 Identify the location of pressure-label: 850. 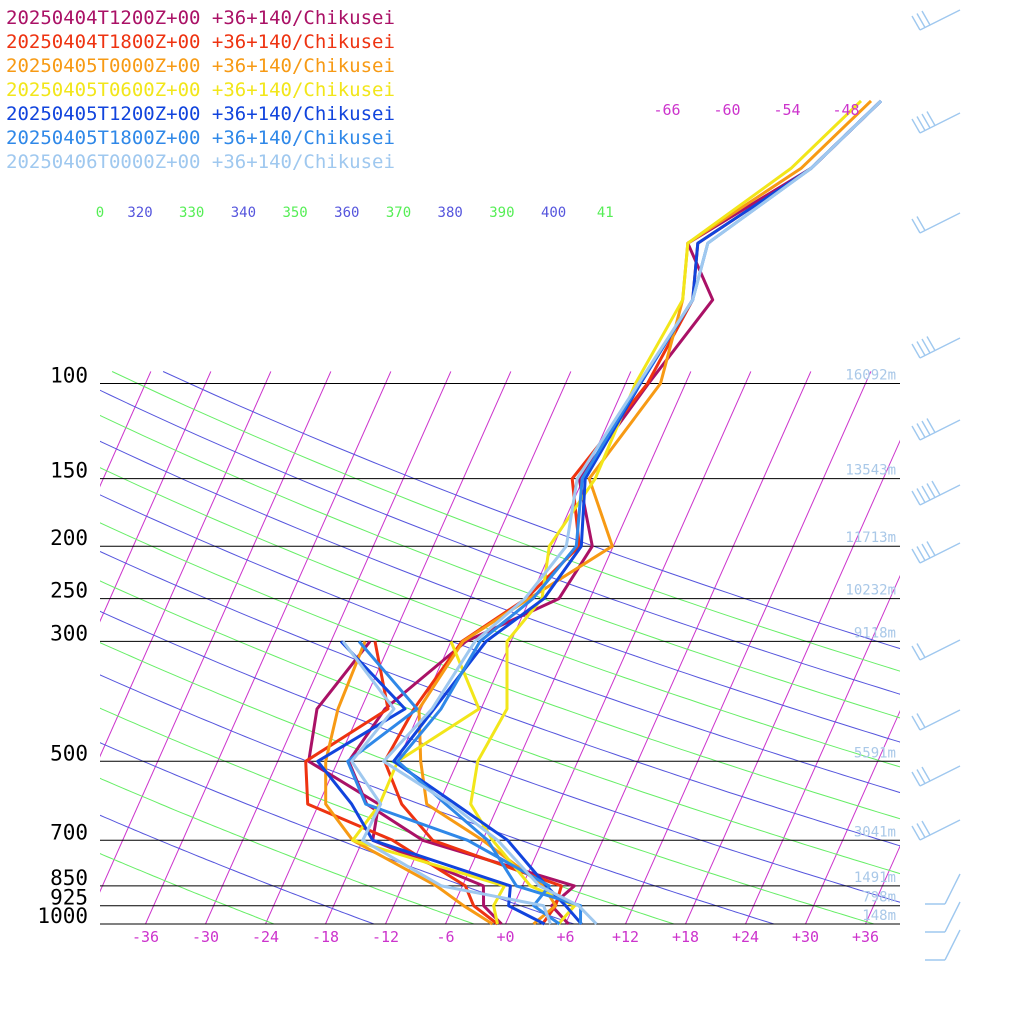
(69, 878).